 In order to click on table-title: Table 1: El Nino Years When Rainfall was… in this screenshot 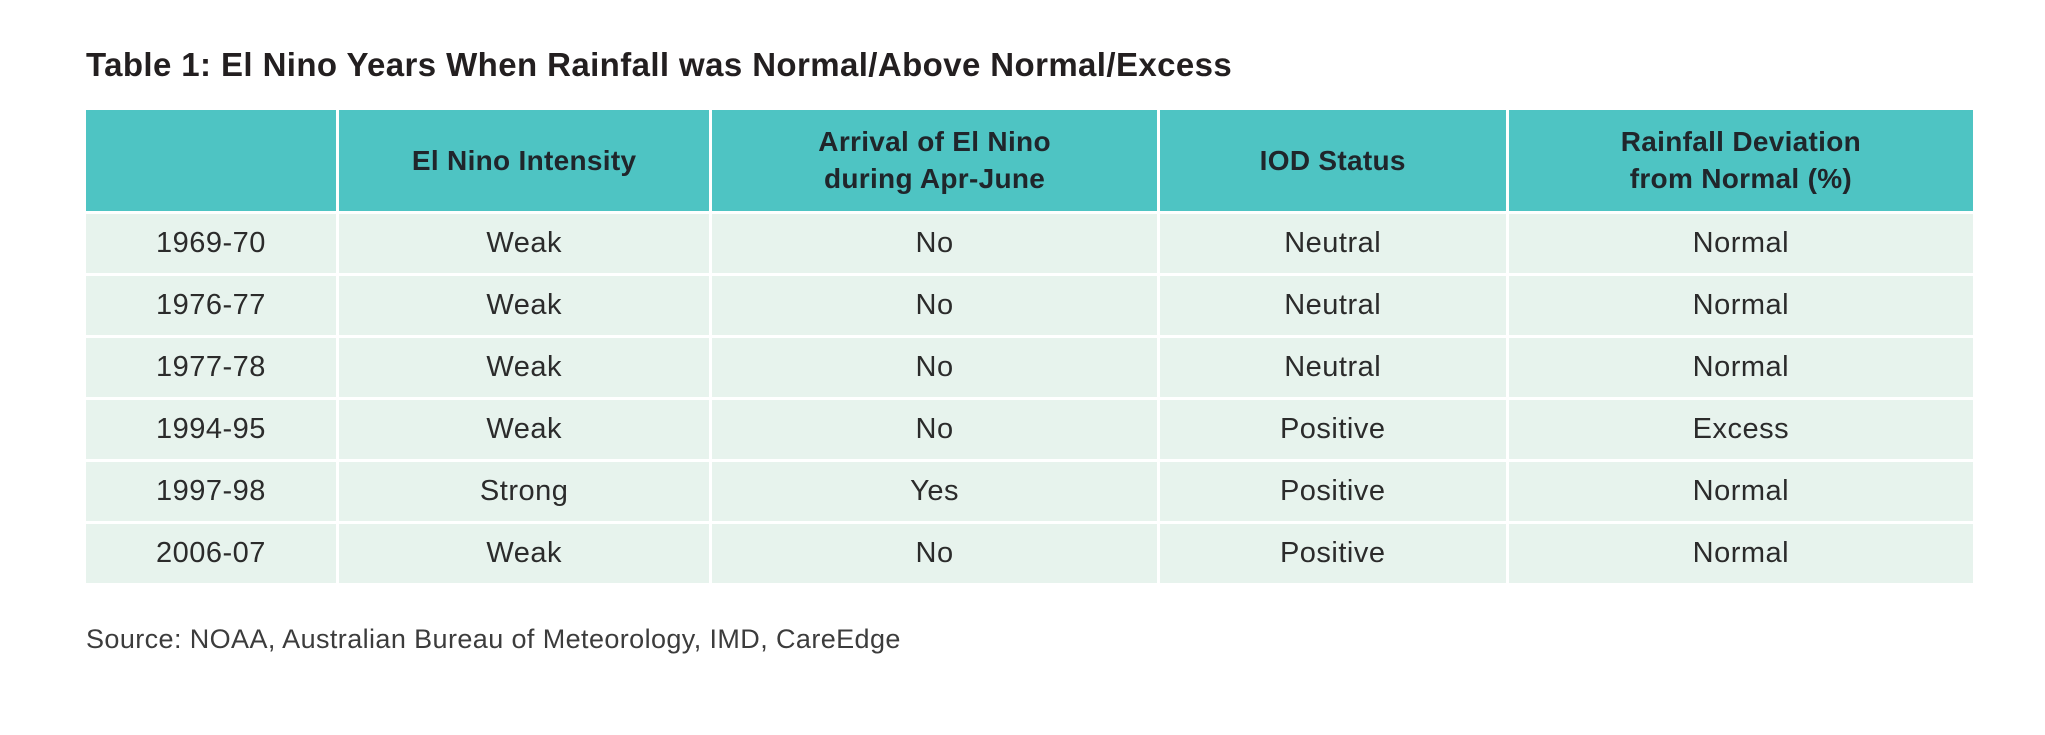, I will do `click(659, 64)`.